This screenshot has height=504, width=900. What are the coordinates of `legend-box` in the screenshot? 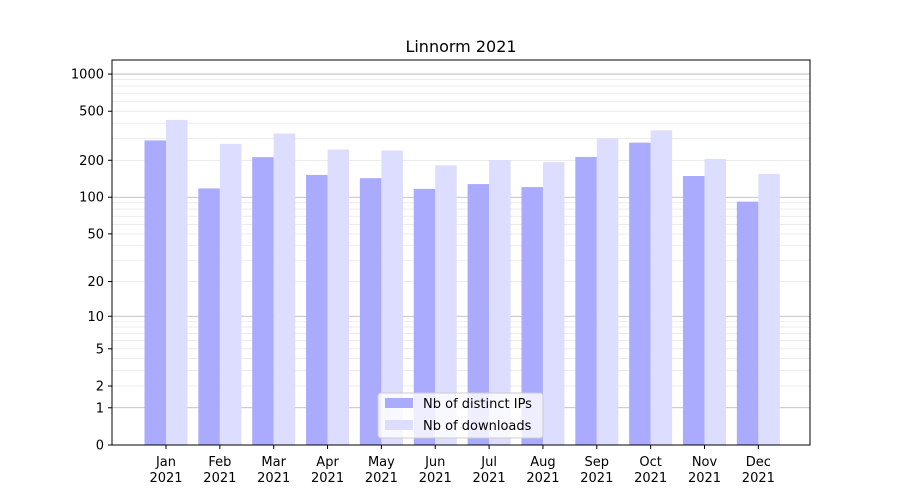 It's located at (460, 415).